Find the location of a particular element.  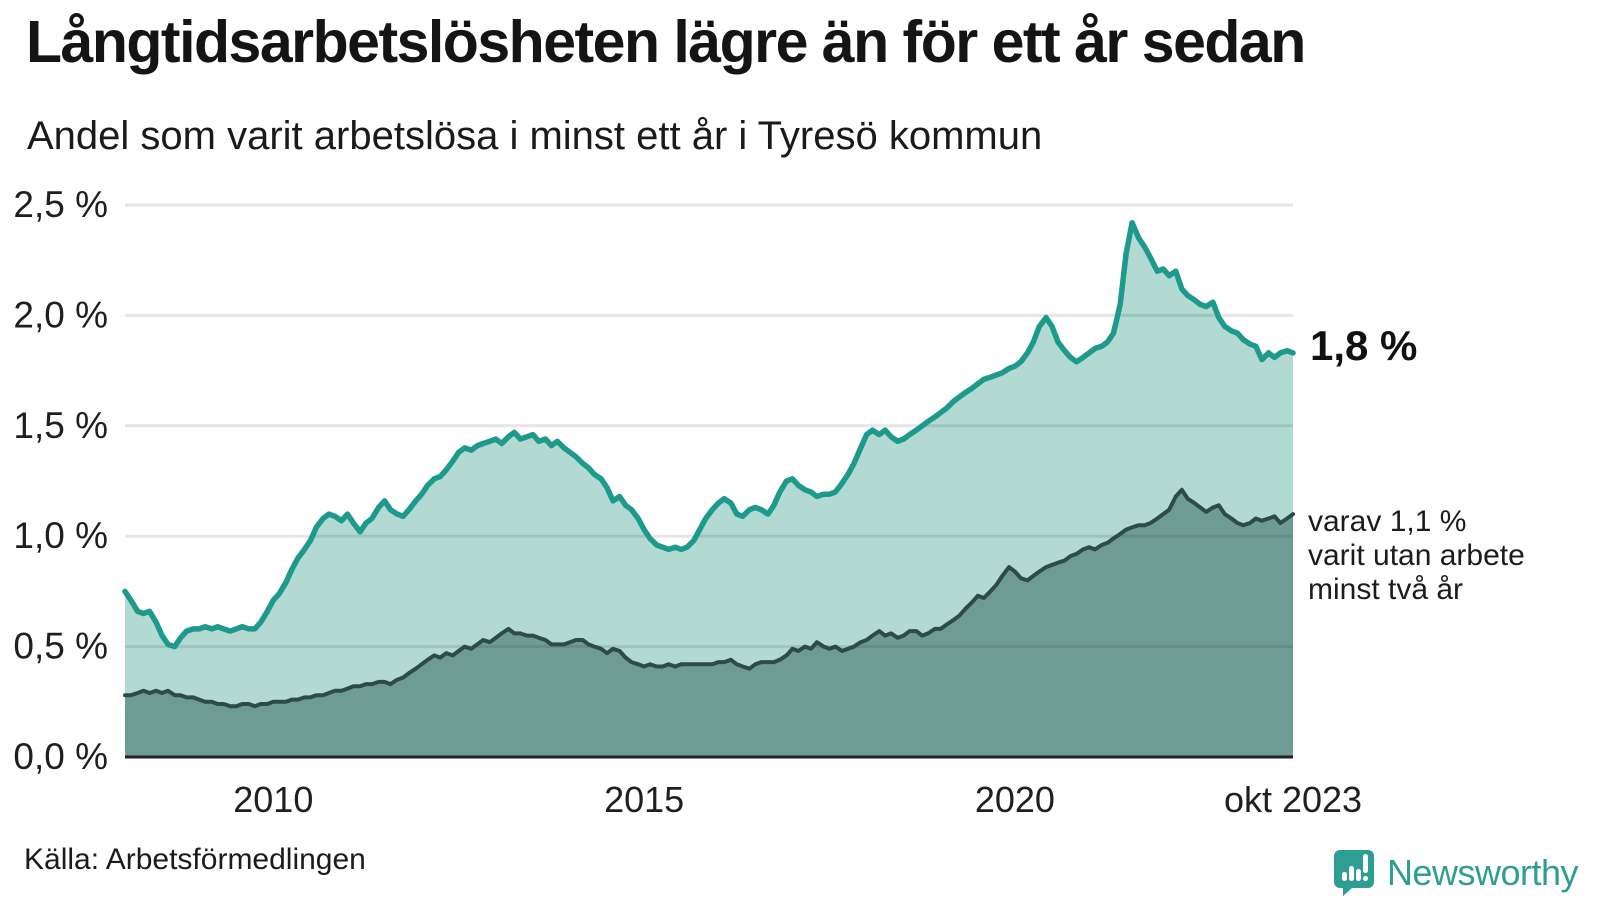

y-axis-tick-label: 2,5 % is located at coordinates (60, 204).